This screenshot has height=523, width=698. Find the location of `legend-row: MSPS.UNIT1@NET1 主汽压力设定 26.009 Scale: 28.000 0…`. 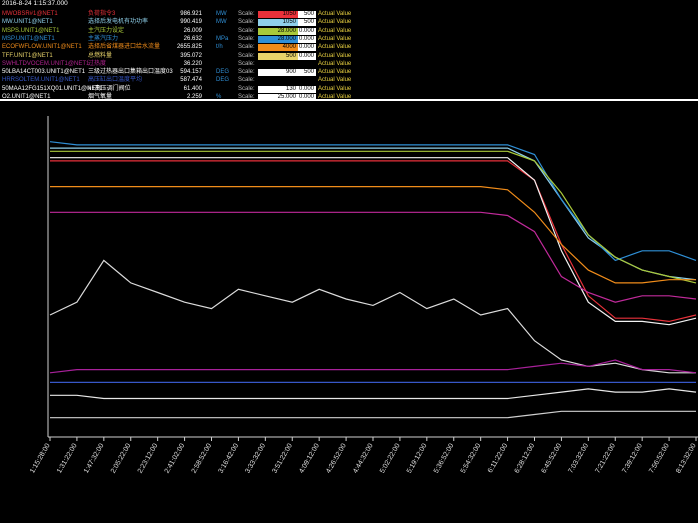

legend-row: MSPS.UNIT1@NET1 主汽压力设定 26.009 Scale: 28.000 0… is located at coordinates (349, 31).